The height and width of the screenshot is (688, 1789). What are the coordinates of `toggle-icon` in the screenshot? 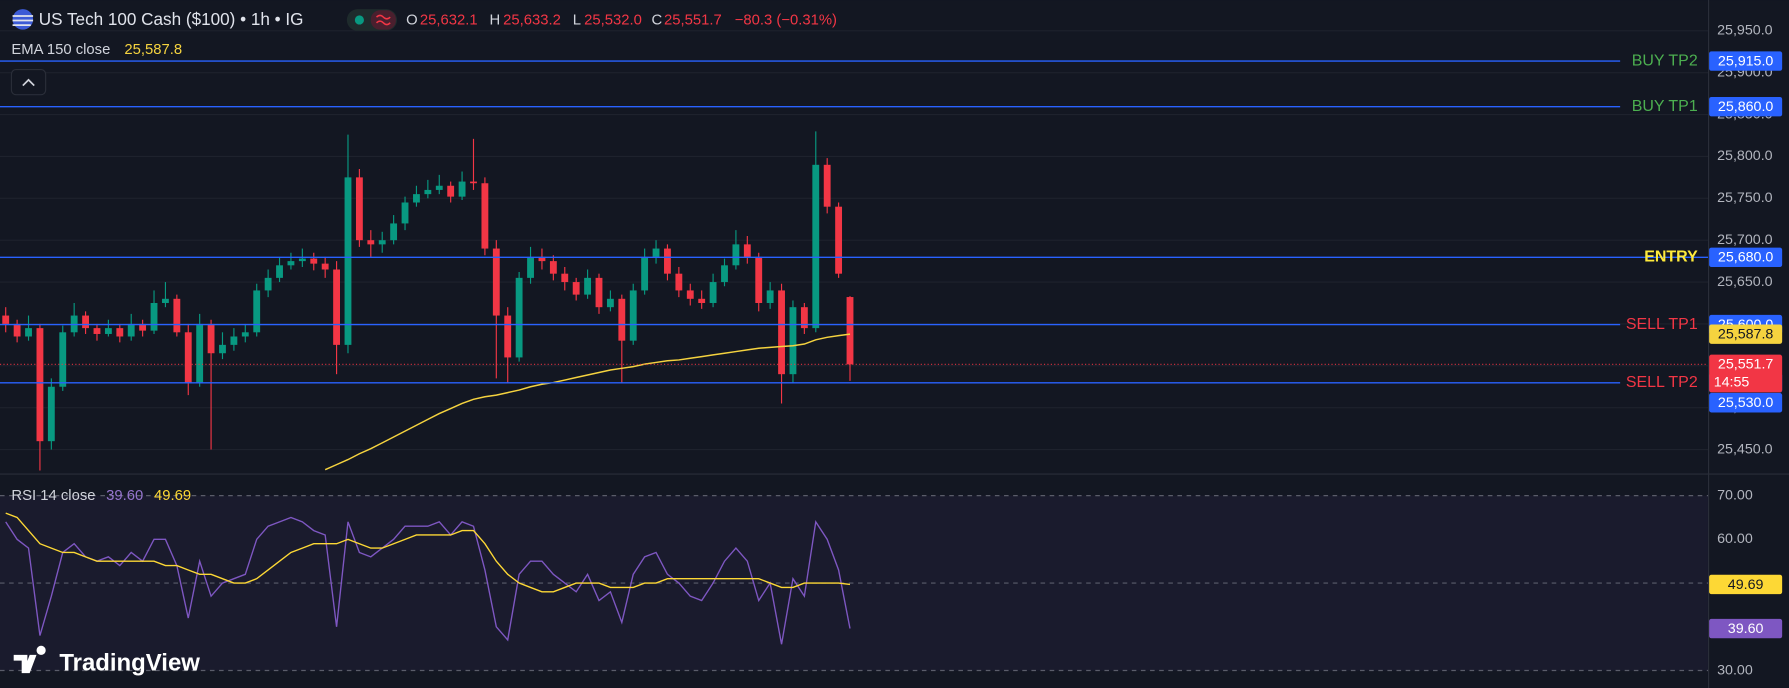 It's located at (383, 20).